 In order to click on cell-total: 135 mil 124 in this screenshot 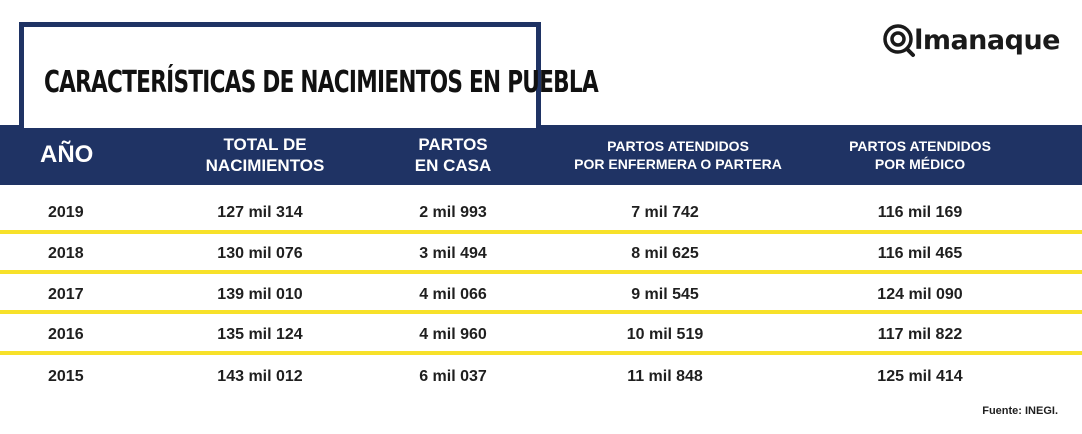, I will do `click(260, 334)`.